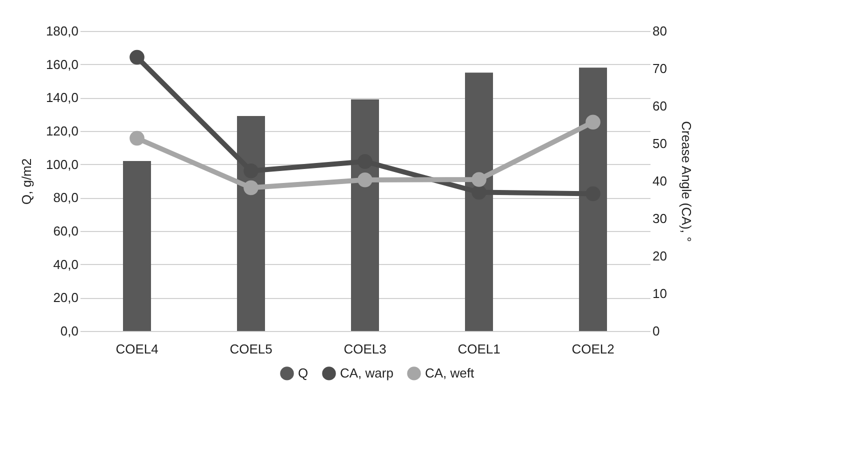 The image size is (851, 455). I want to click on y2-tick-label: 0, so click(656, 331).